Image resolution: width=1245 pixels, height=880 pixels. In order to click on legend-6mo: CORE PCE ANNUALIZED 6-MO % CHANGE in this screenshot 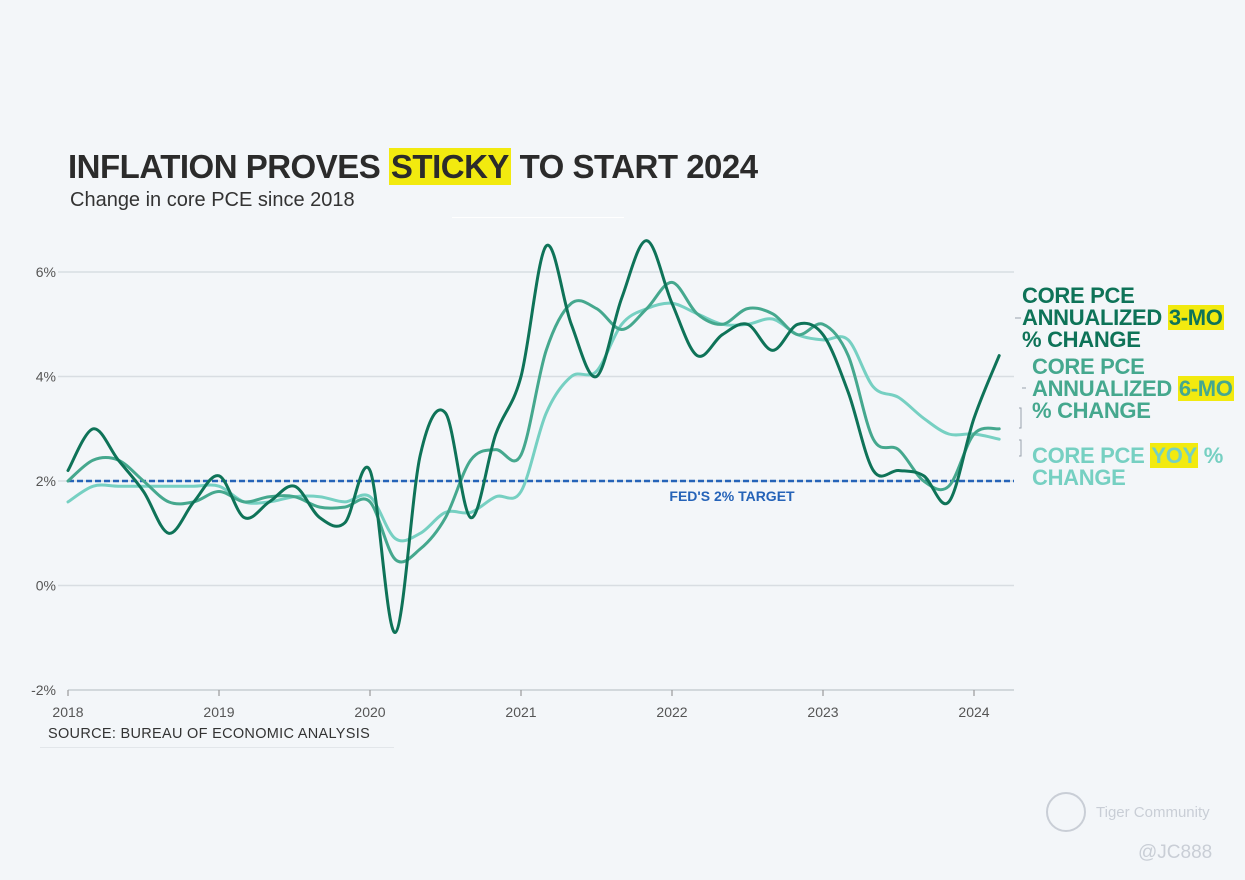, I will do `click(1133, 389)`.